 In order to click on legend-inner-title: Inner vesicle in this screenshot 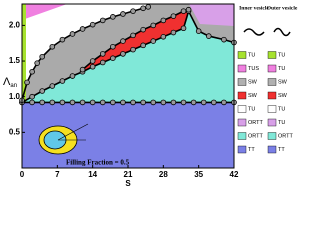, I will do `click(254, 8)`.